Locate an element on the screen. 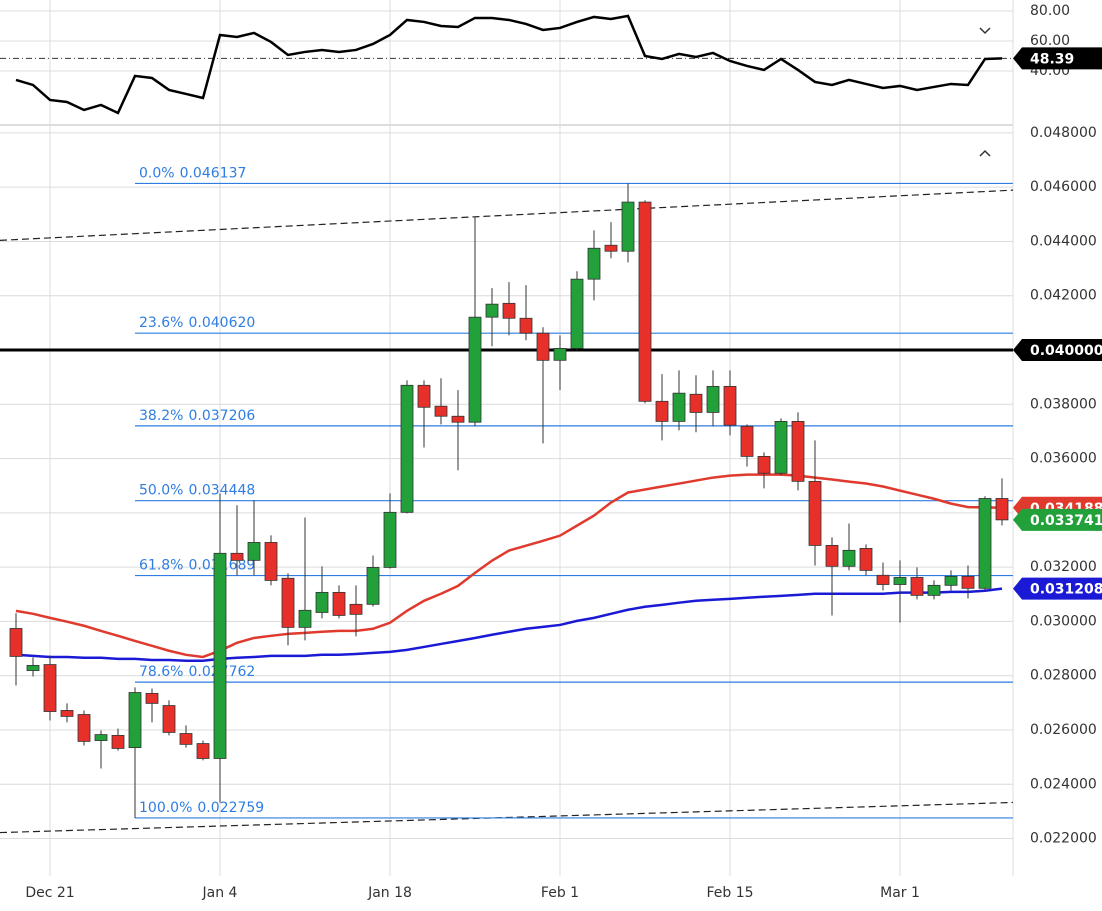 Image resolution: width=1102 pixels, height=911 pixels. y-tick-label: 0.046000 is located at coordinates (1063, 187).